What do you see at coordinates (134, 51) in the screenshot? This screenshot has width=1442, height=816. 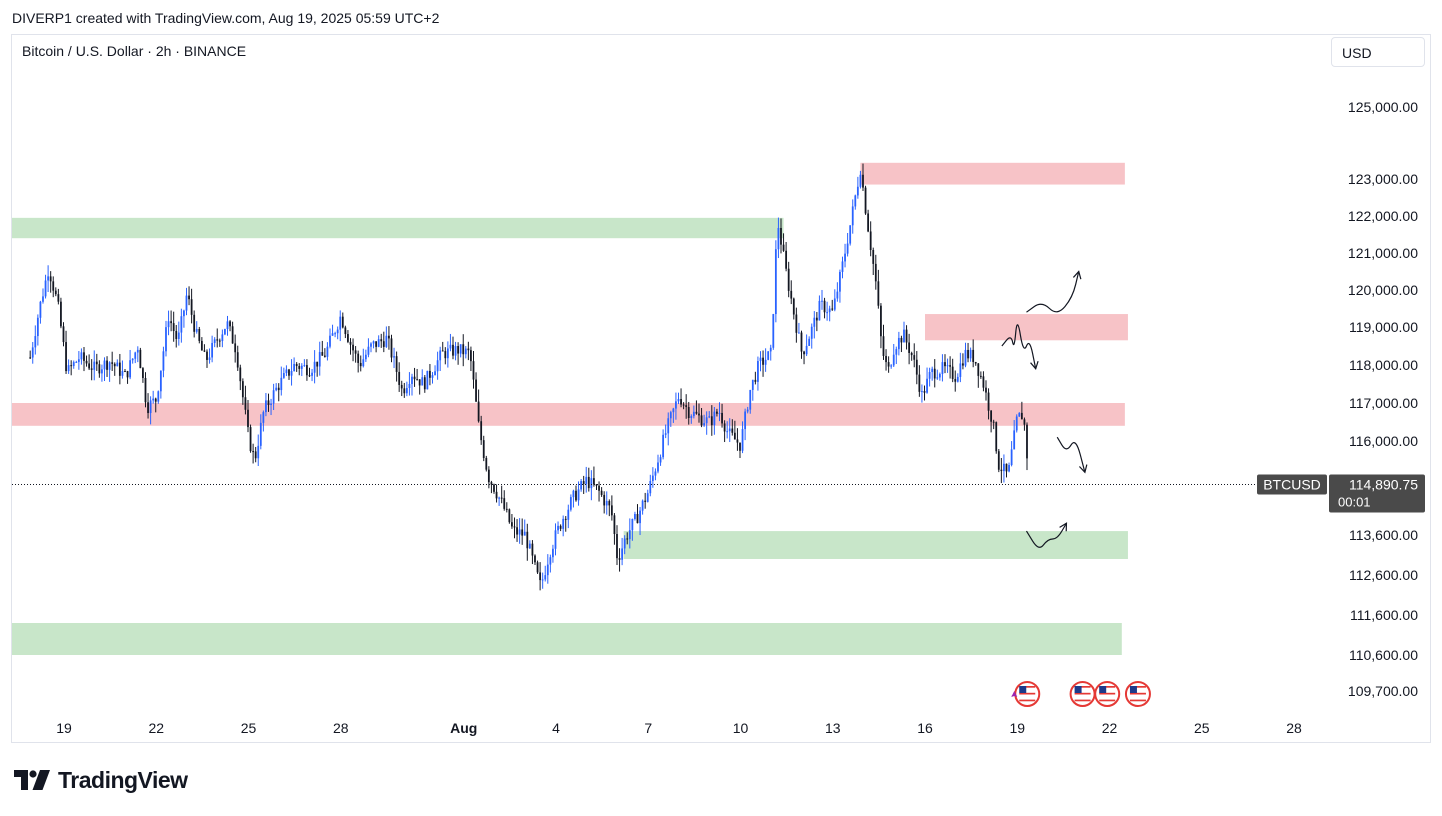 I see `symbol-title: Bitcoin / U.S. Dollar · 2h · BINANCE` at bounding box center [134, 51].